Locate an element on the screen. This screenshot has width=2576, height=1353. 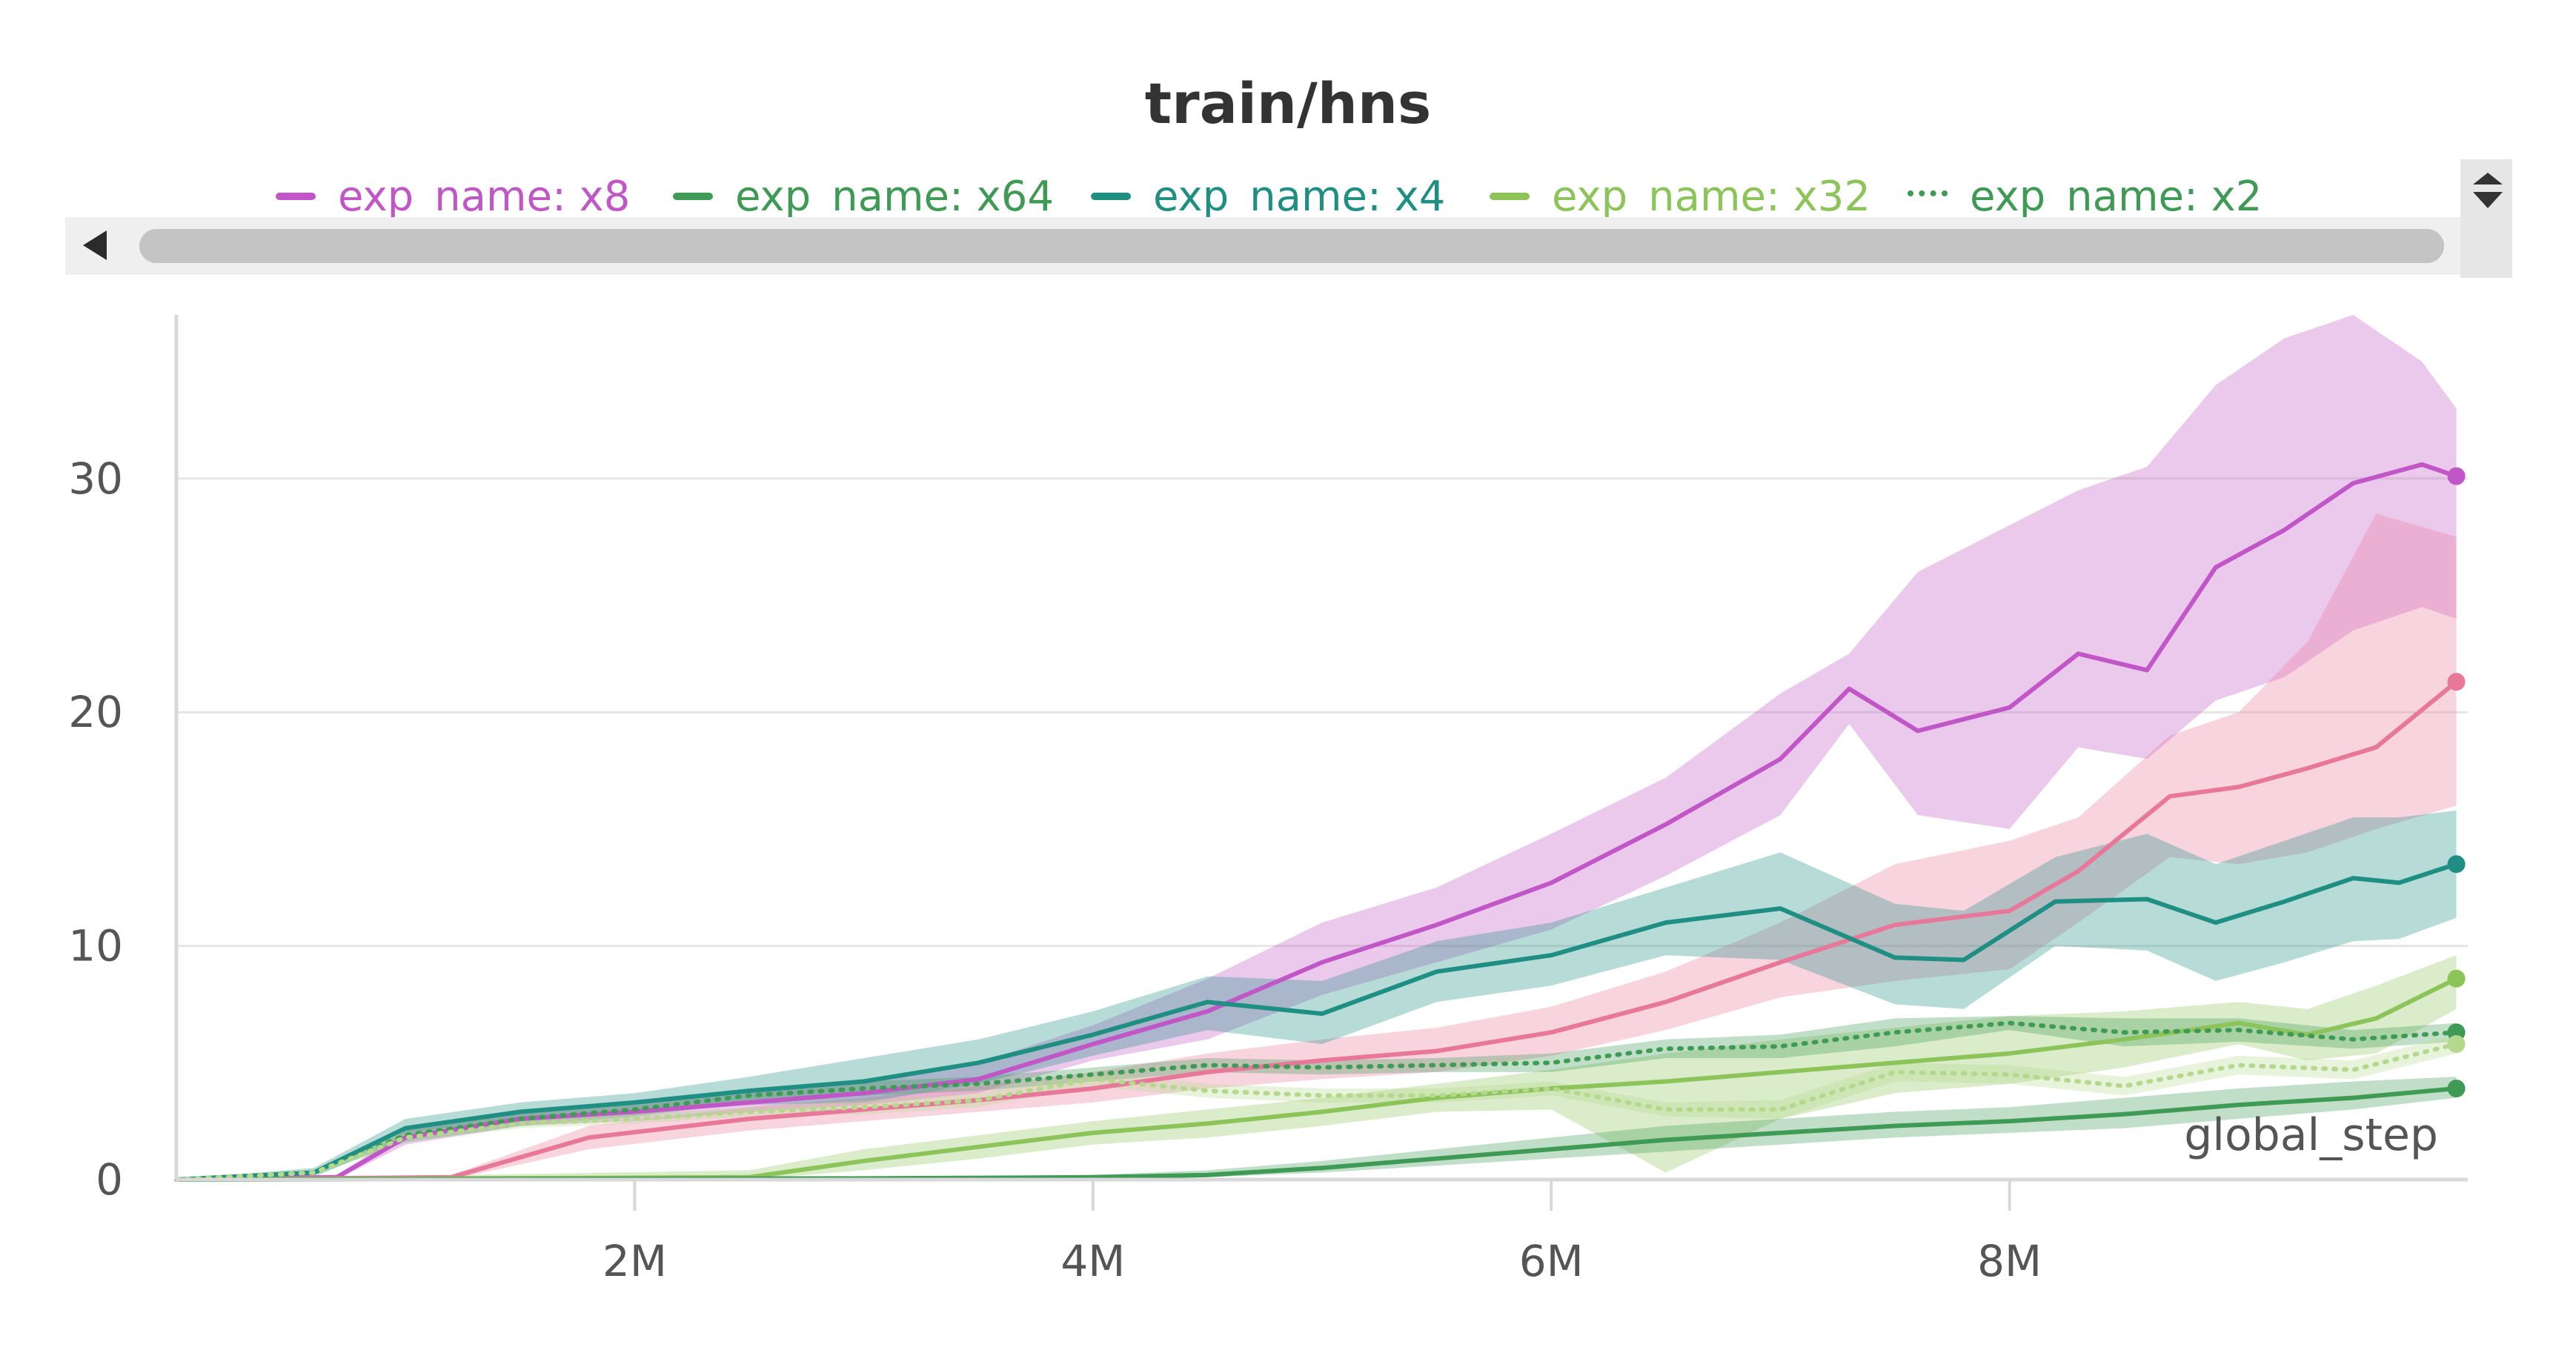
x-tick-label: 6M is located at coordinates (1552, 1261).